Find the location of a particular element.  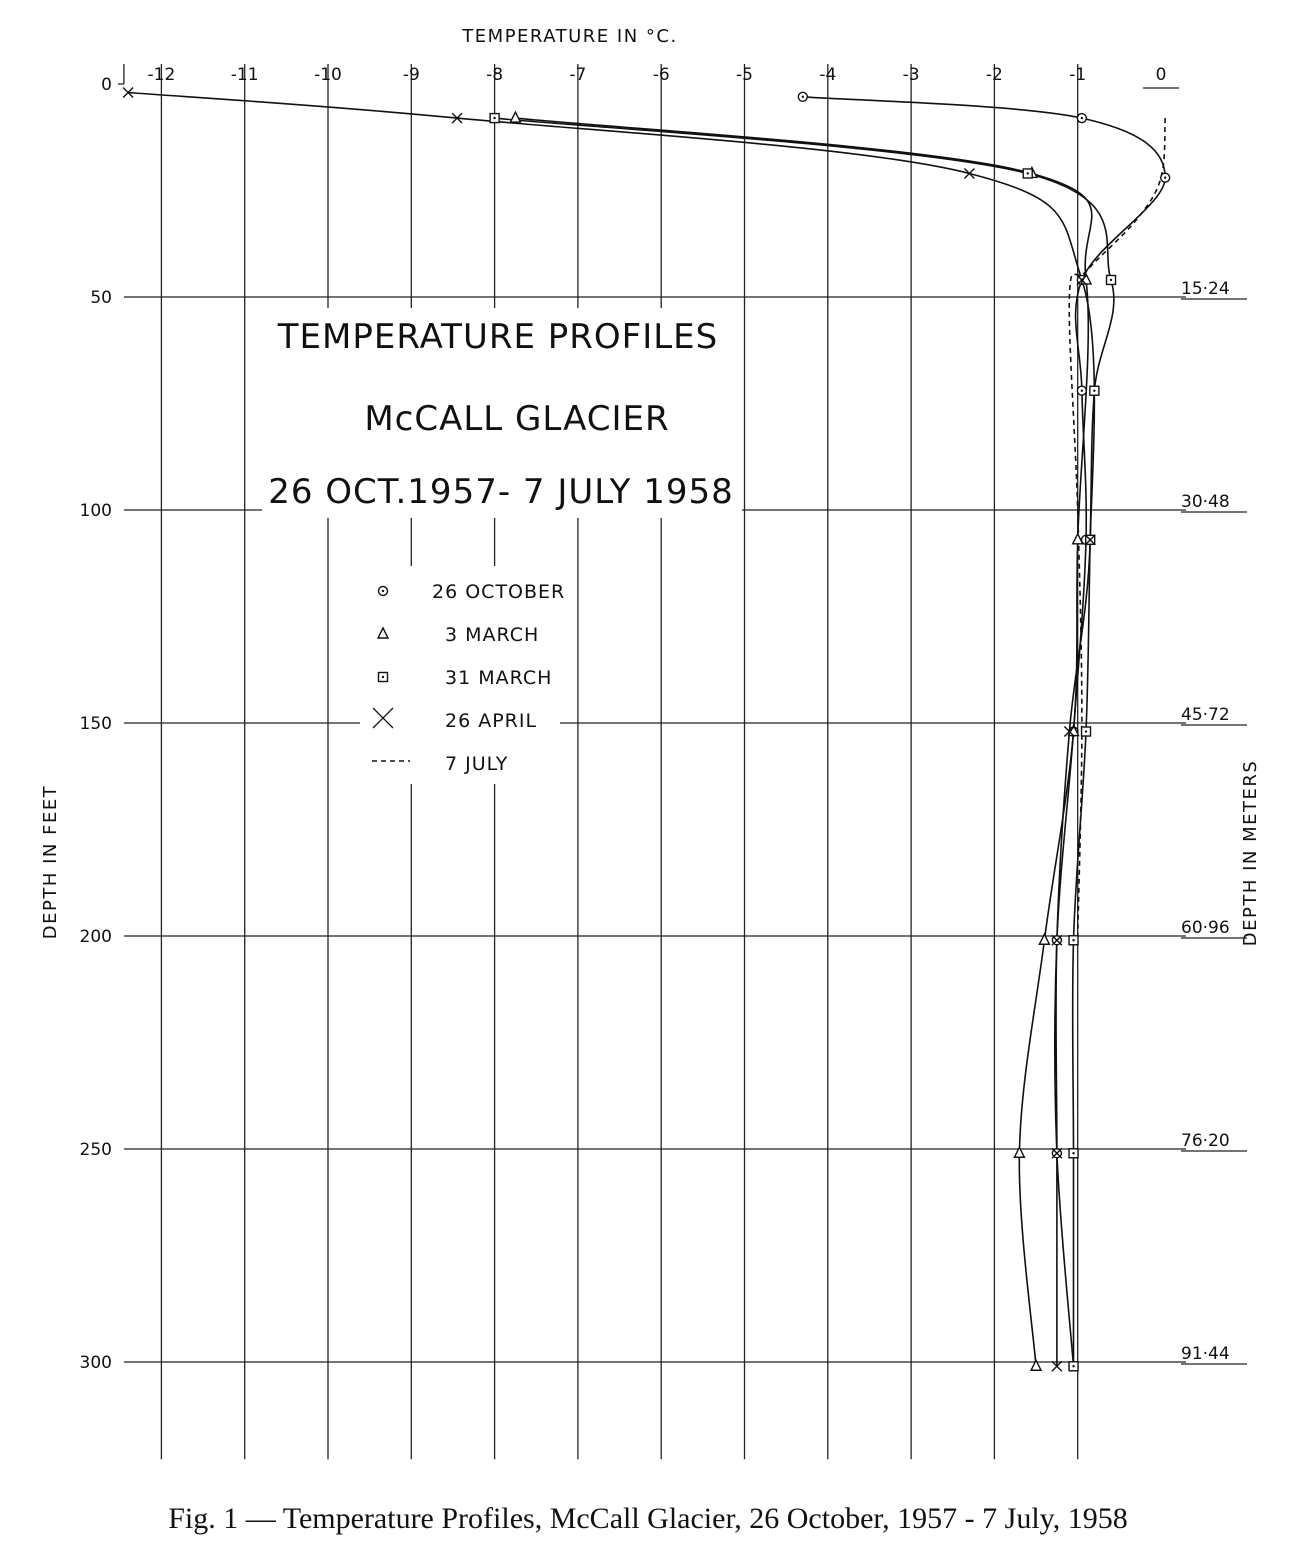

title-line-3: 26 OCT.1957- 7 JULY 1958 is located at coordinates (501, 492).